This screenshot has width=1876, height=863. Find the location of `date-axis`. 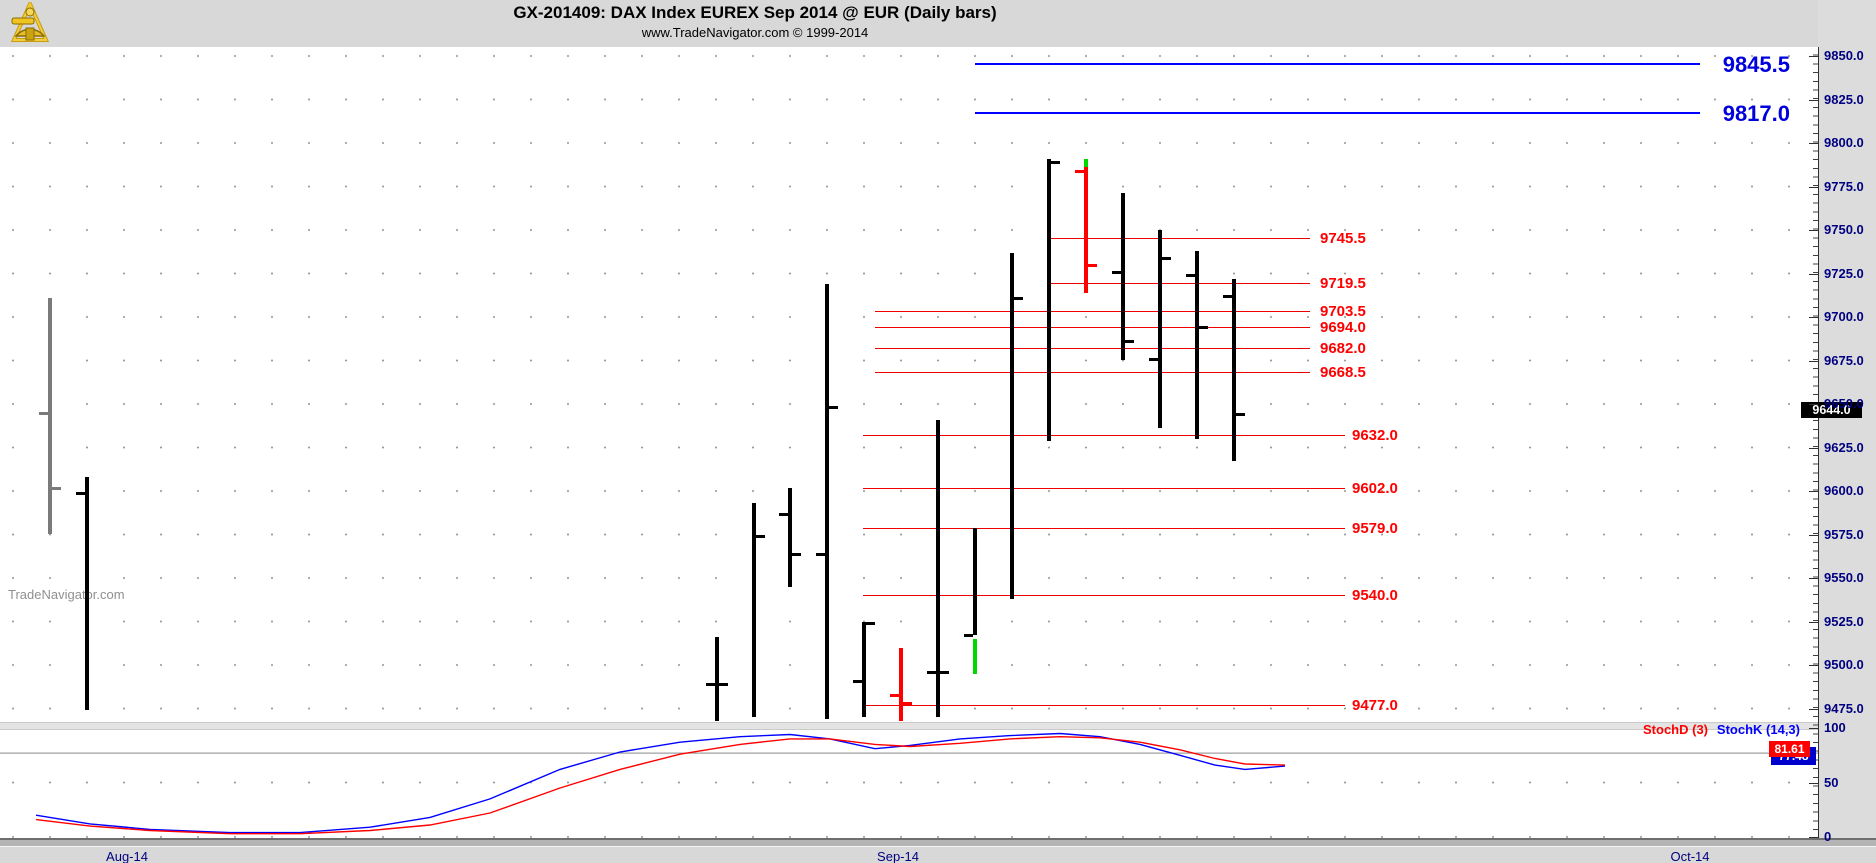

date-axis is located at coordinates (938, 855).